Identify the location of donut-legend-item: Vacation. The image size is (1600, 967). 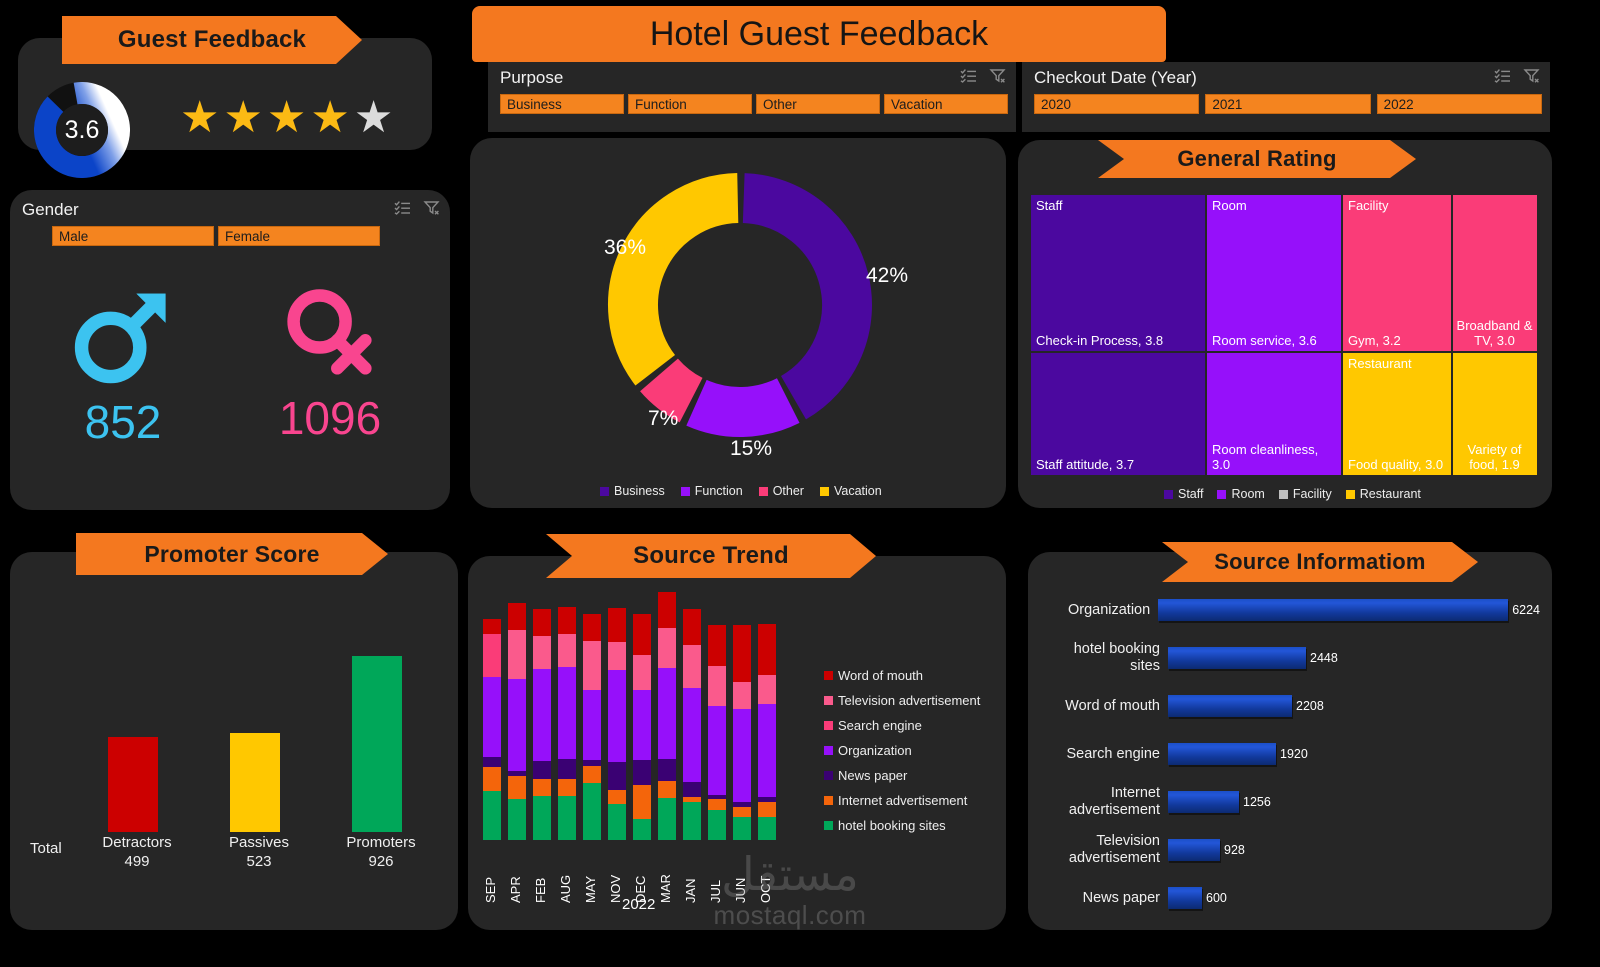
(850, 491).